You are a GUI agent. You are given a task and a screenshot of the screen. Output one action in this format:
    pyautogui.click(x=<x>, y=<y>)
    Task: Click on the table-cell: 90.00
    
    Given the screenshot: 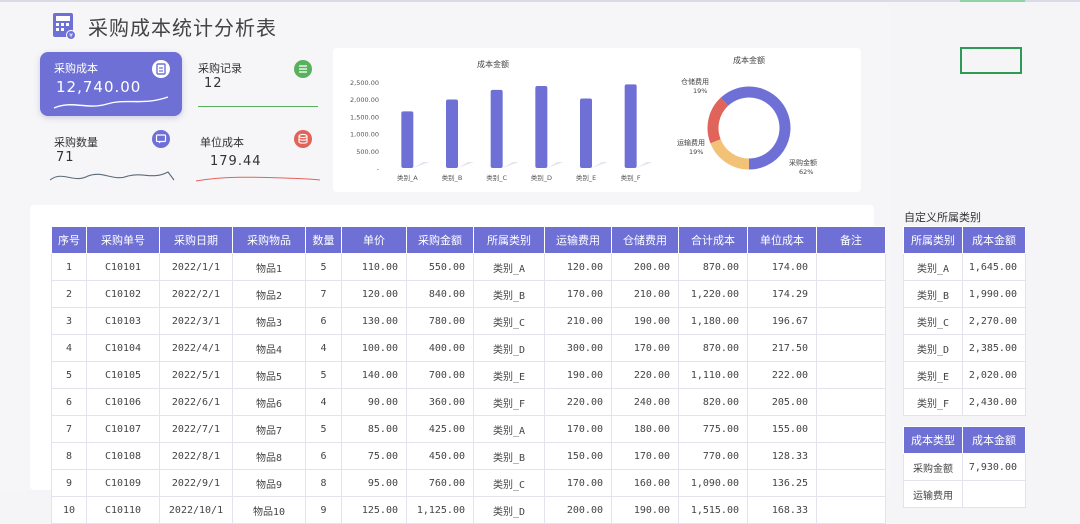 What is the action you would take?
    pyautogui.click(x=374, y=402)
    